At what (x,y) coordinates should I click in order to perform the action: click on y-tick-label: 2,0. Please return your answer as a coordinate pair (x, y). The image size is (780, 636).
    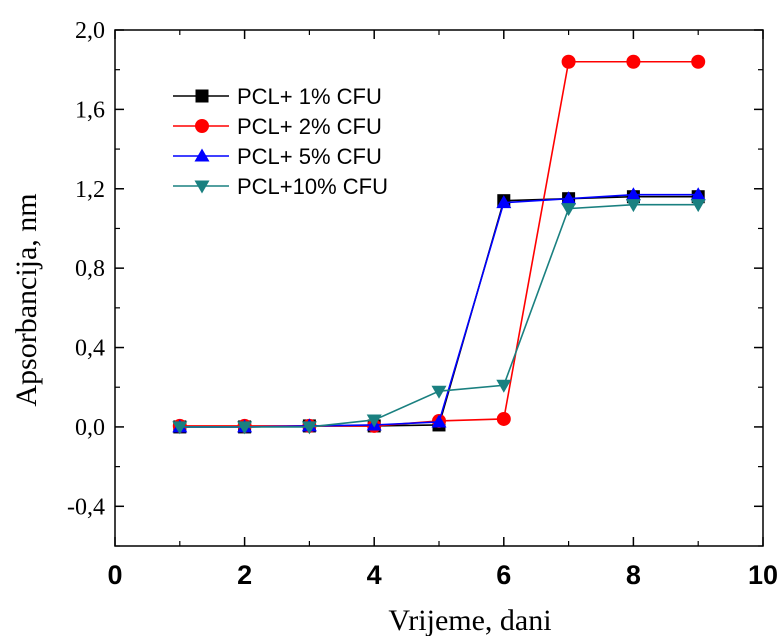
    Looking at the image, I should click on (90, 31).